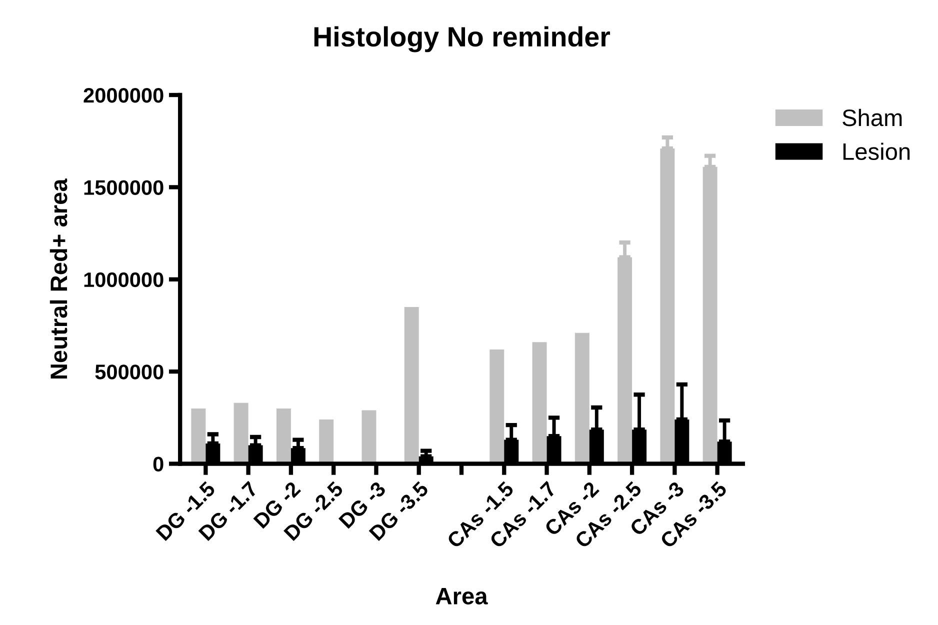 The width and height of the screenshot is (938, 625). I want to click on legend-label: Lesion, so click(876, 151).